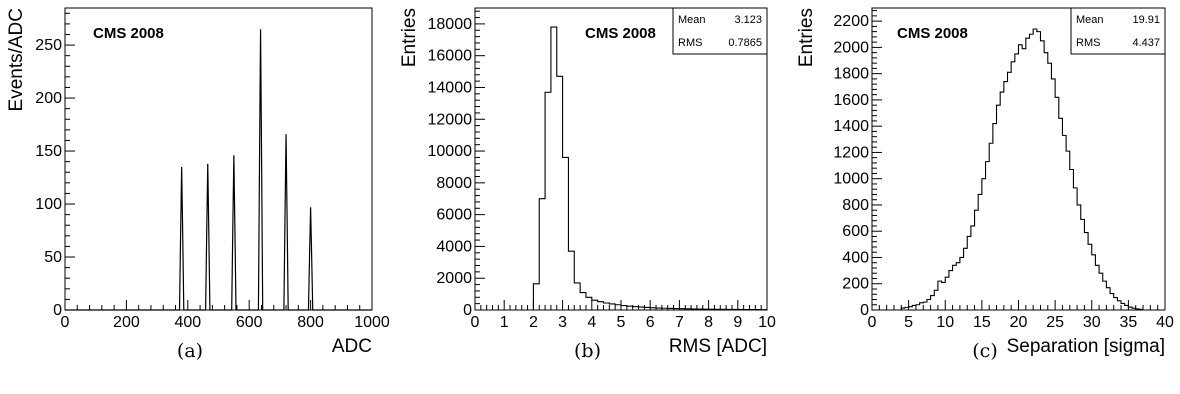 This screenshot has height=394, width=1180. Describe the element at coordinates (982, 322) in the screenshot. I see `x-tick-label: 15` at that location.